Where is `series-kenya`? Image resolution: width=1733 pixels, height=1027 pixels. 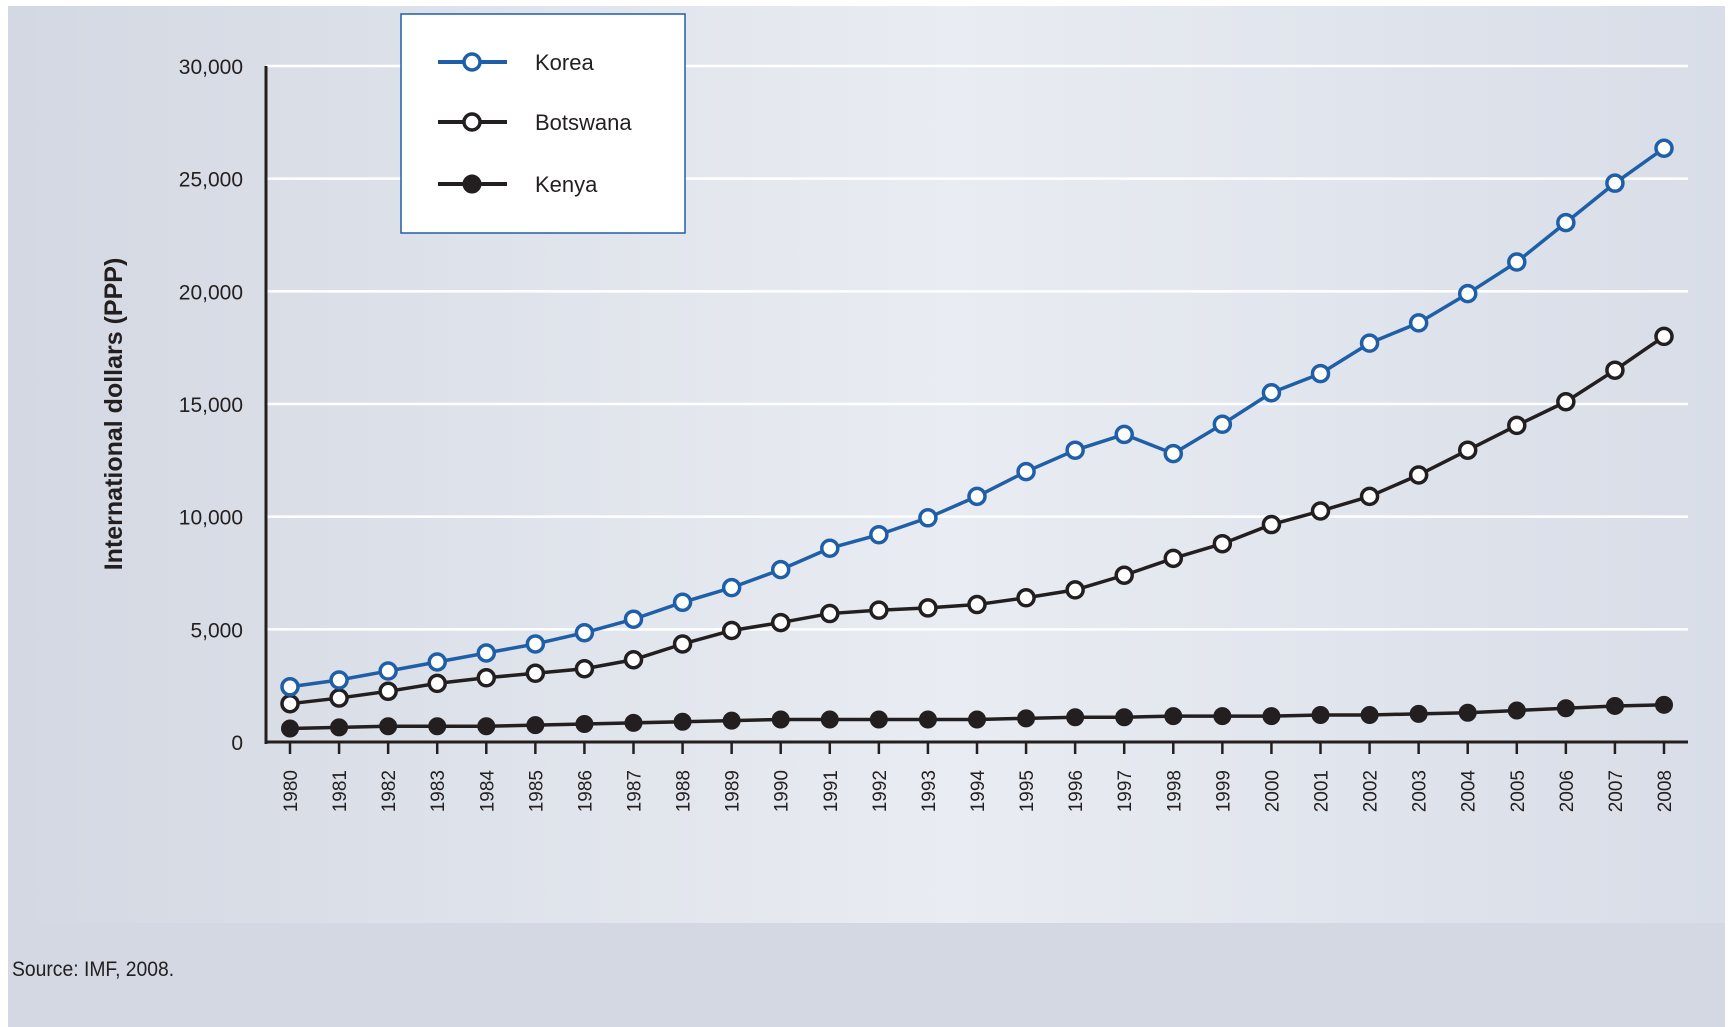 series-kenya is located at coordinates (977, 716).